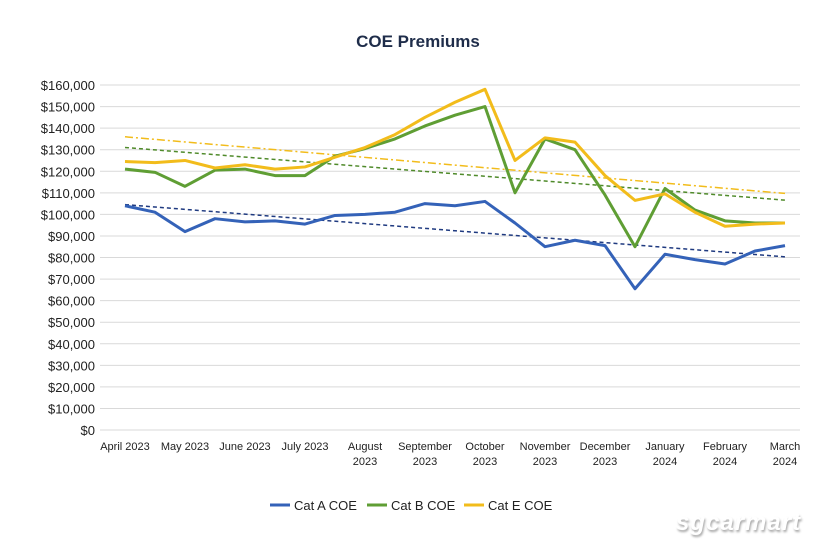 This screenshot has height=552, width=828. I want to click on trendline-cat-b-coe, so click(455, 173).